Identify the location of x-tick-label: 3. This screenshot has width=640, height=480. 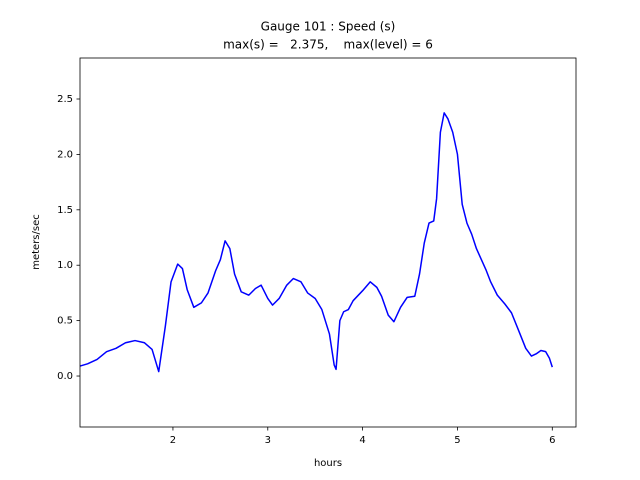
(268, 440).